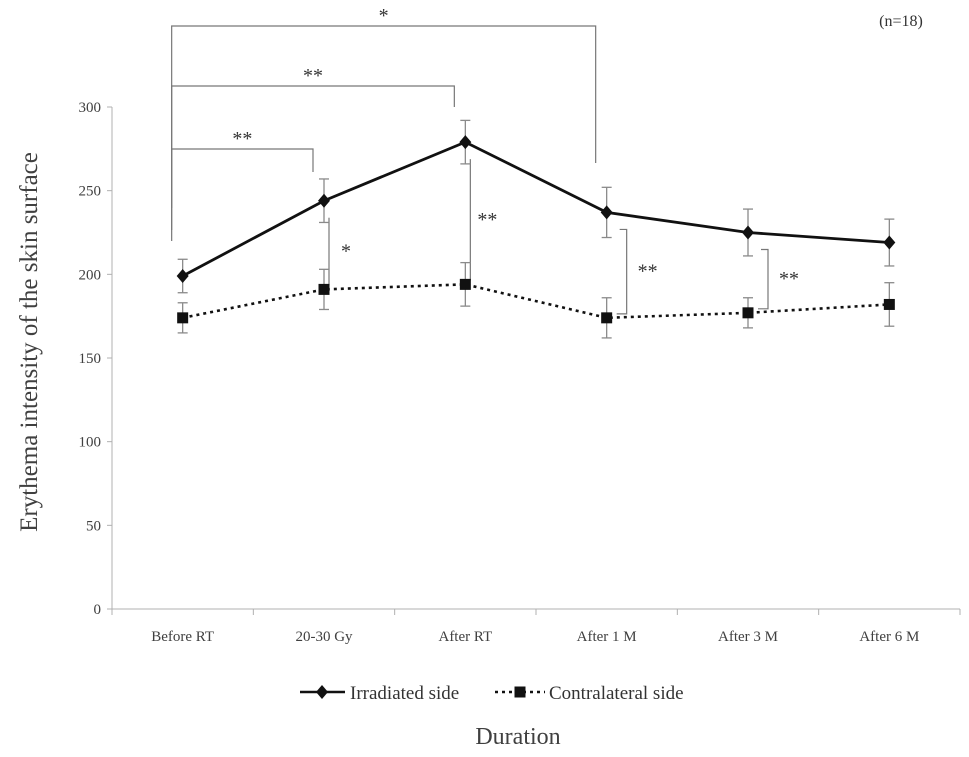 Image resolution: width=969 pixels, height=757 pixels. What do you see at coordinates (90, 275) in the screenshot?
I see `y-tick-label: 200` at bounding box center [90, 275].